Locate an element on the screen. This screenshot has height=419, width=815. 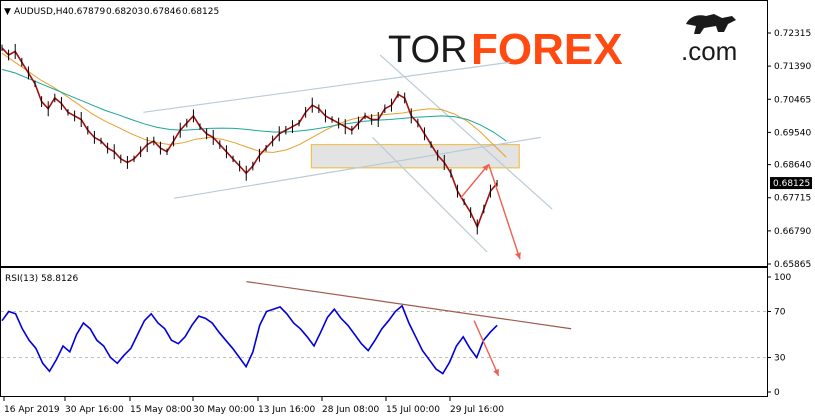
time-tick-label: 16 Apr 2019 is located at coordinates (32, 410).